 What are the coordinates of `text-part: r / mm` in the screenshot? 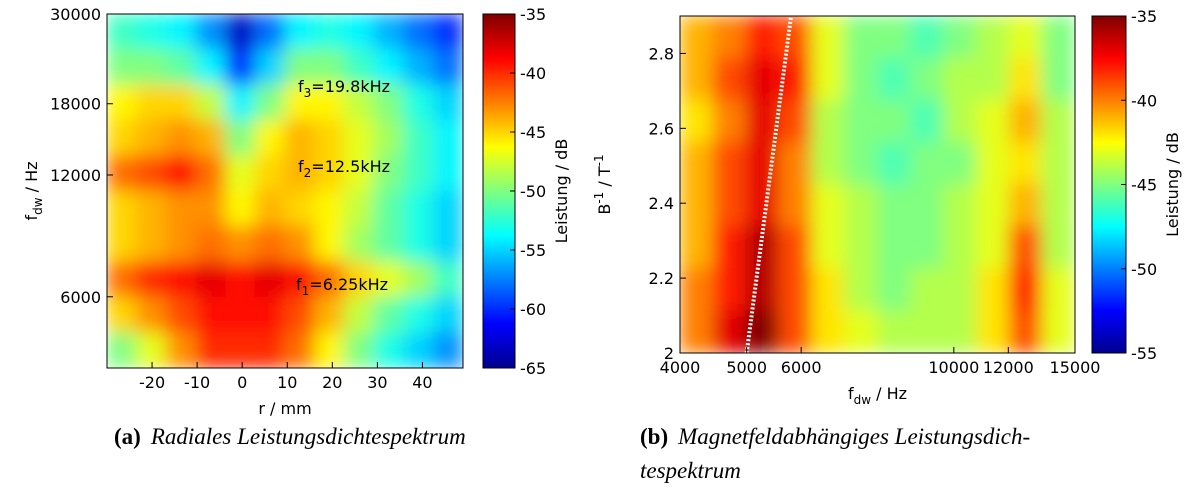 It's located at (284, 408).